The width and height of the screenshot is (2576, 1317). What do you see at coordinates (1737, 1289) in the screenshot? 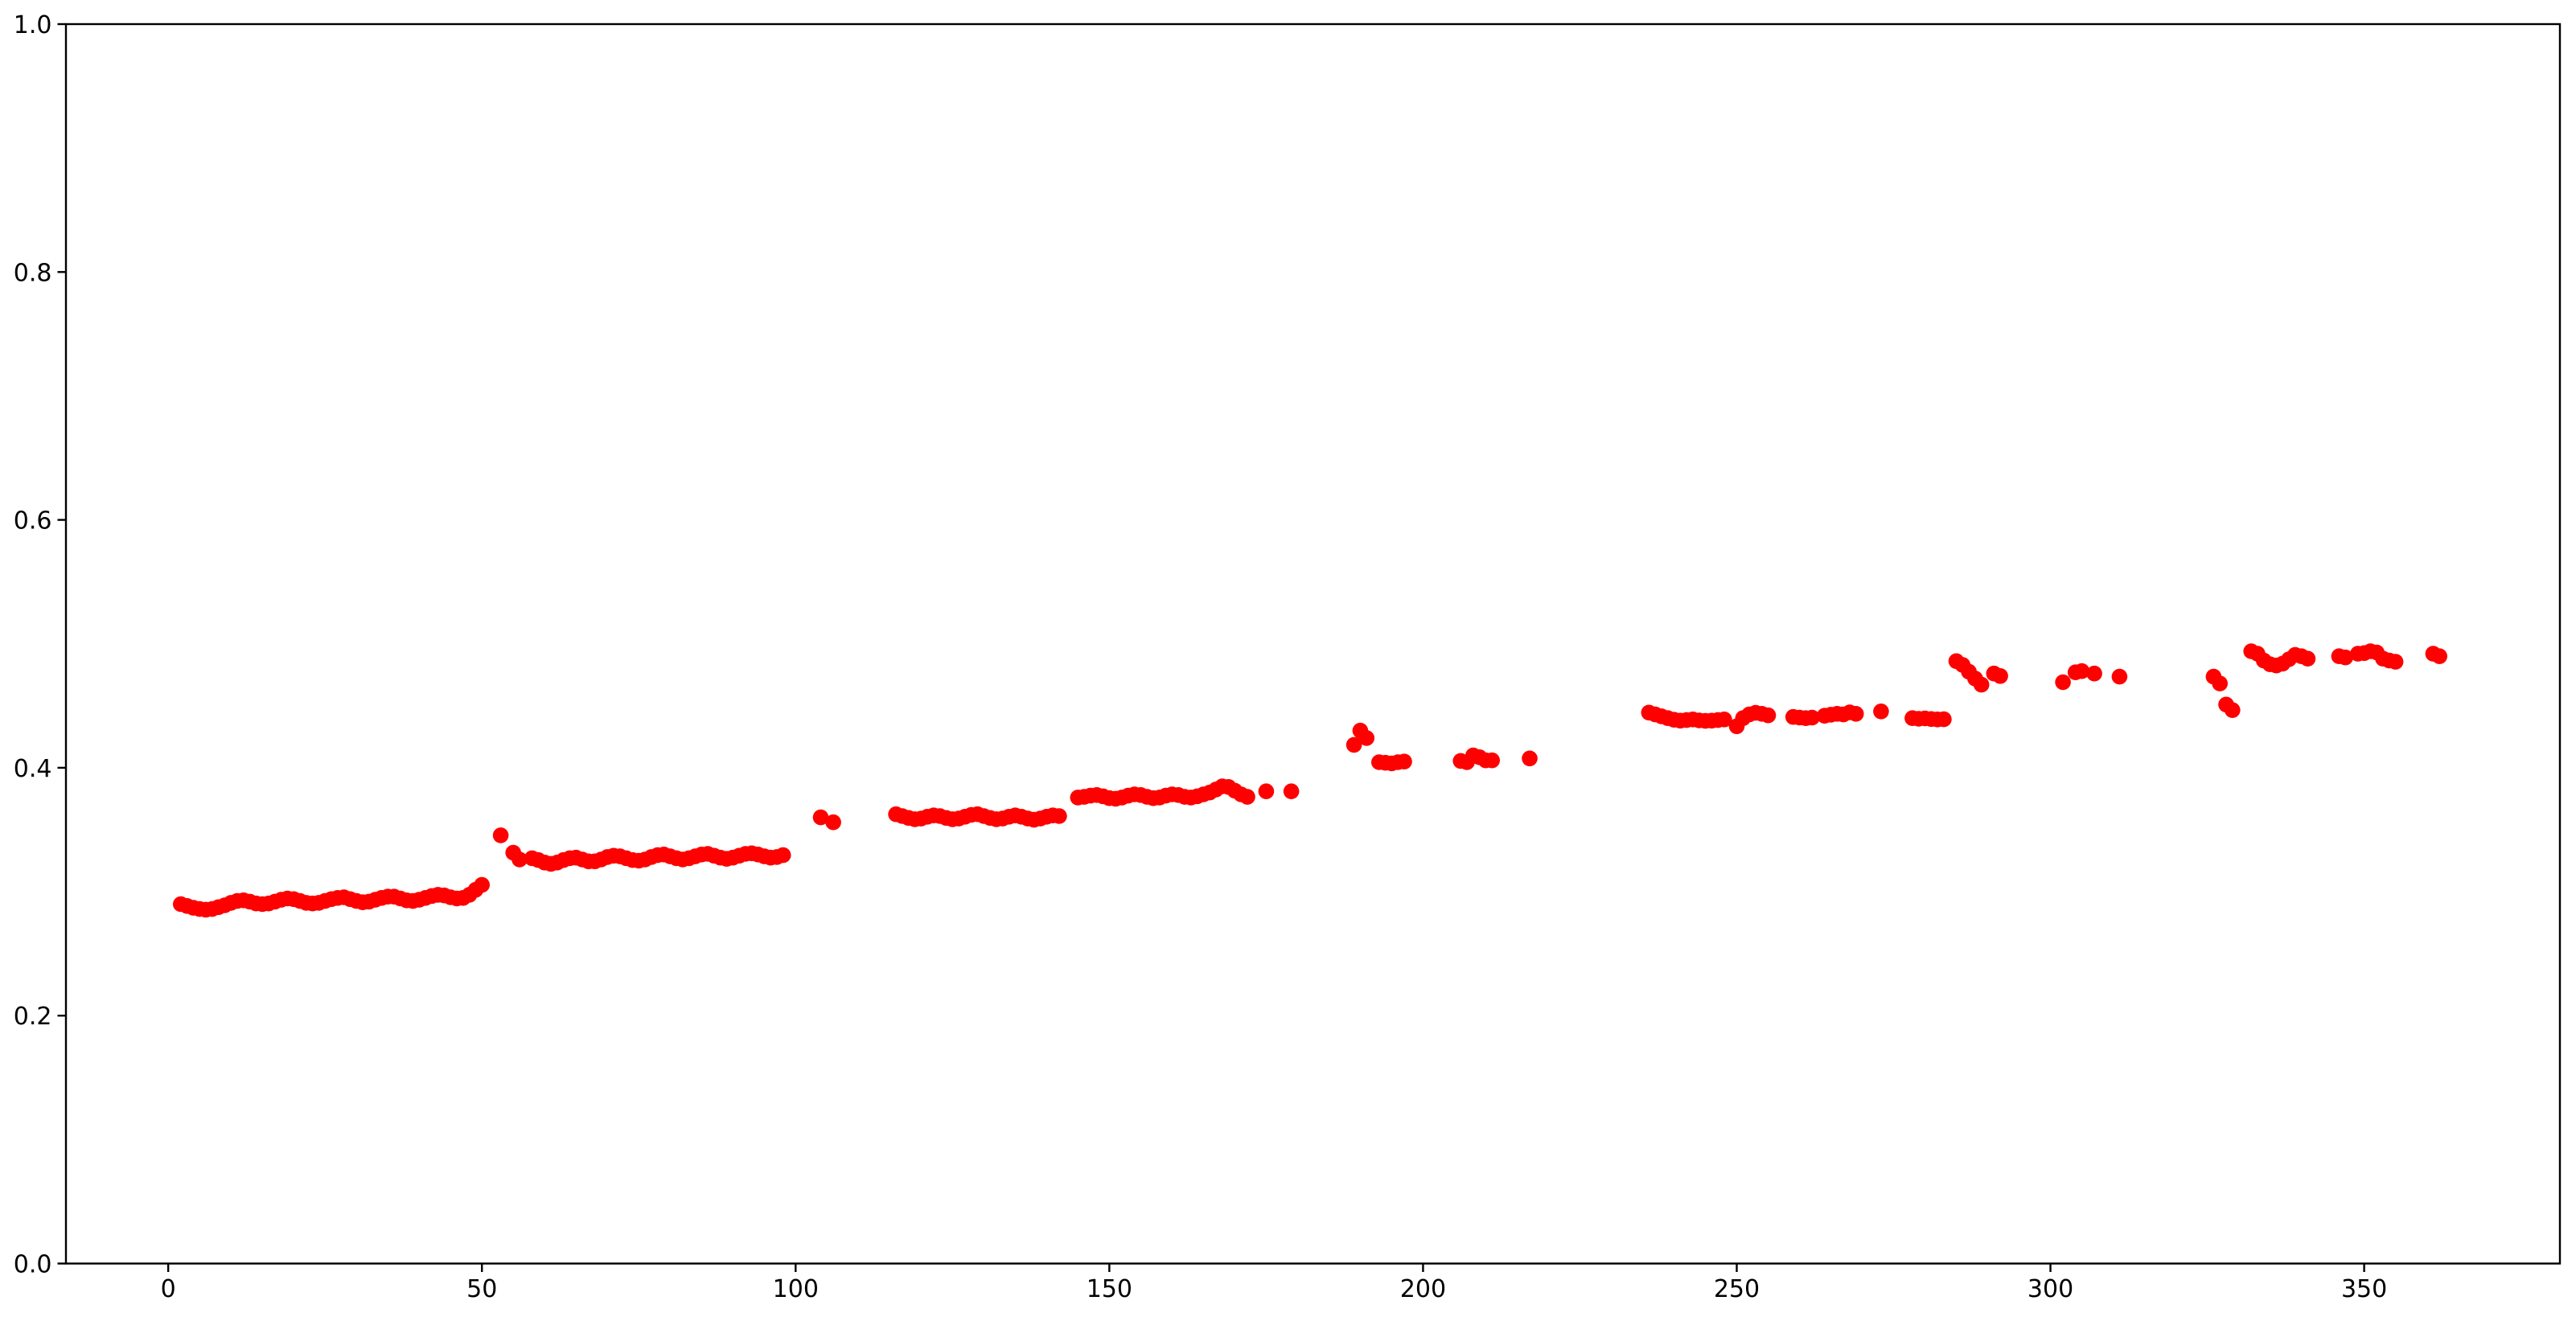
I see `x-tick-label: 250` at bounding box center [1737, 1289].